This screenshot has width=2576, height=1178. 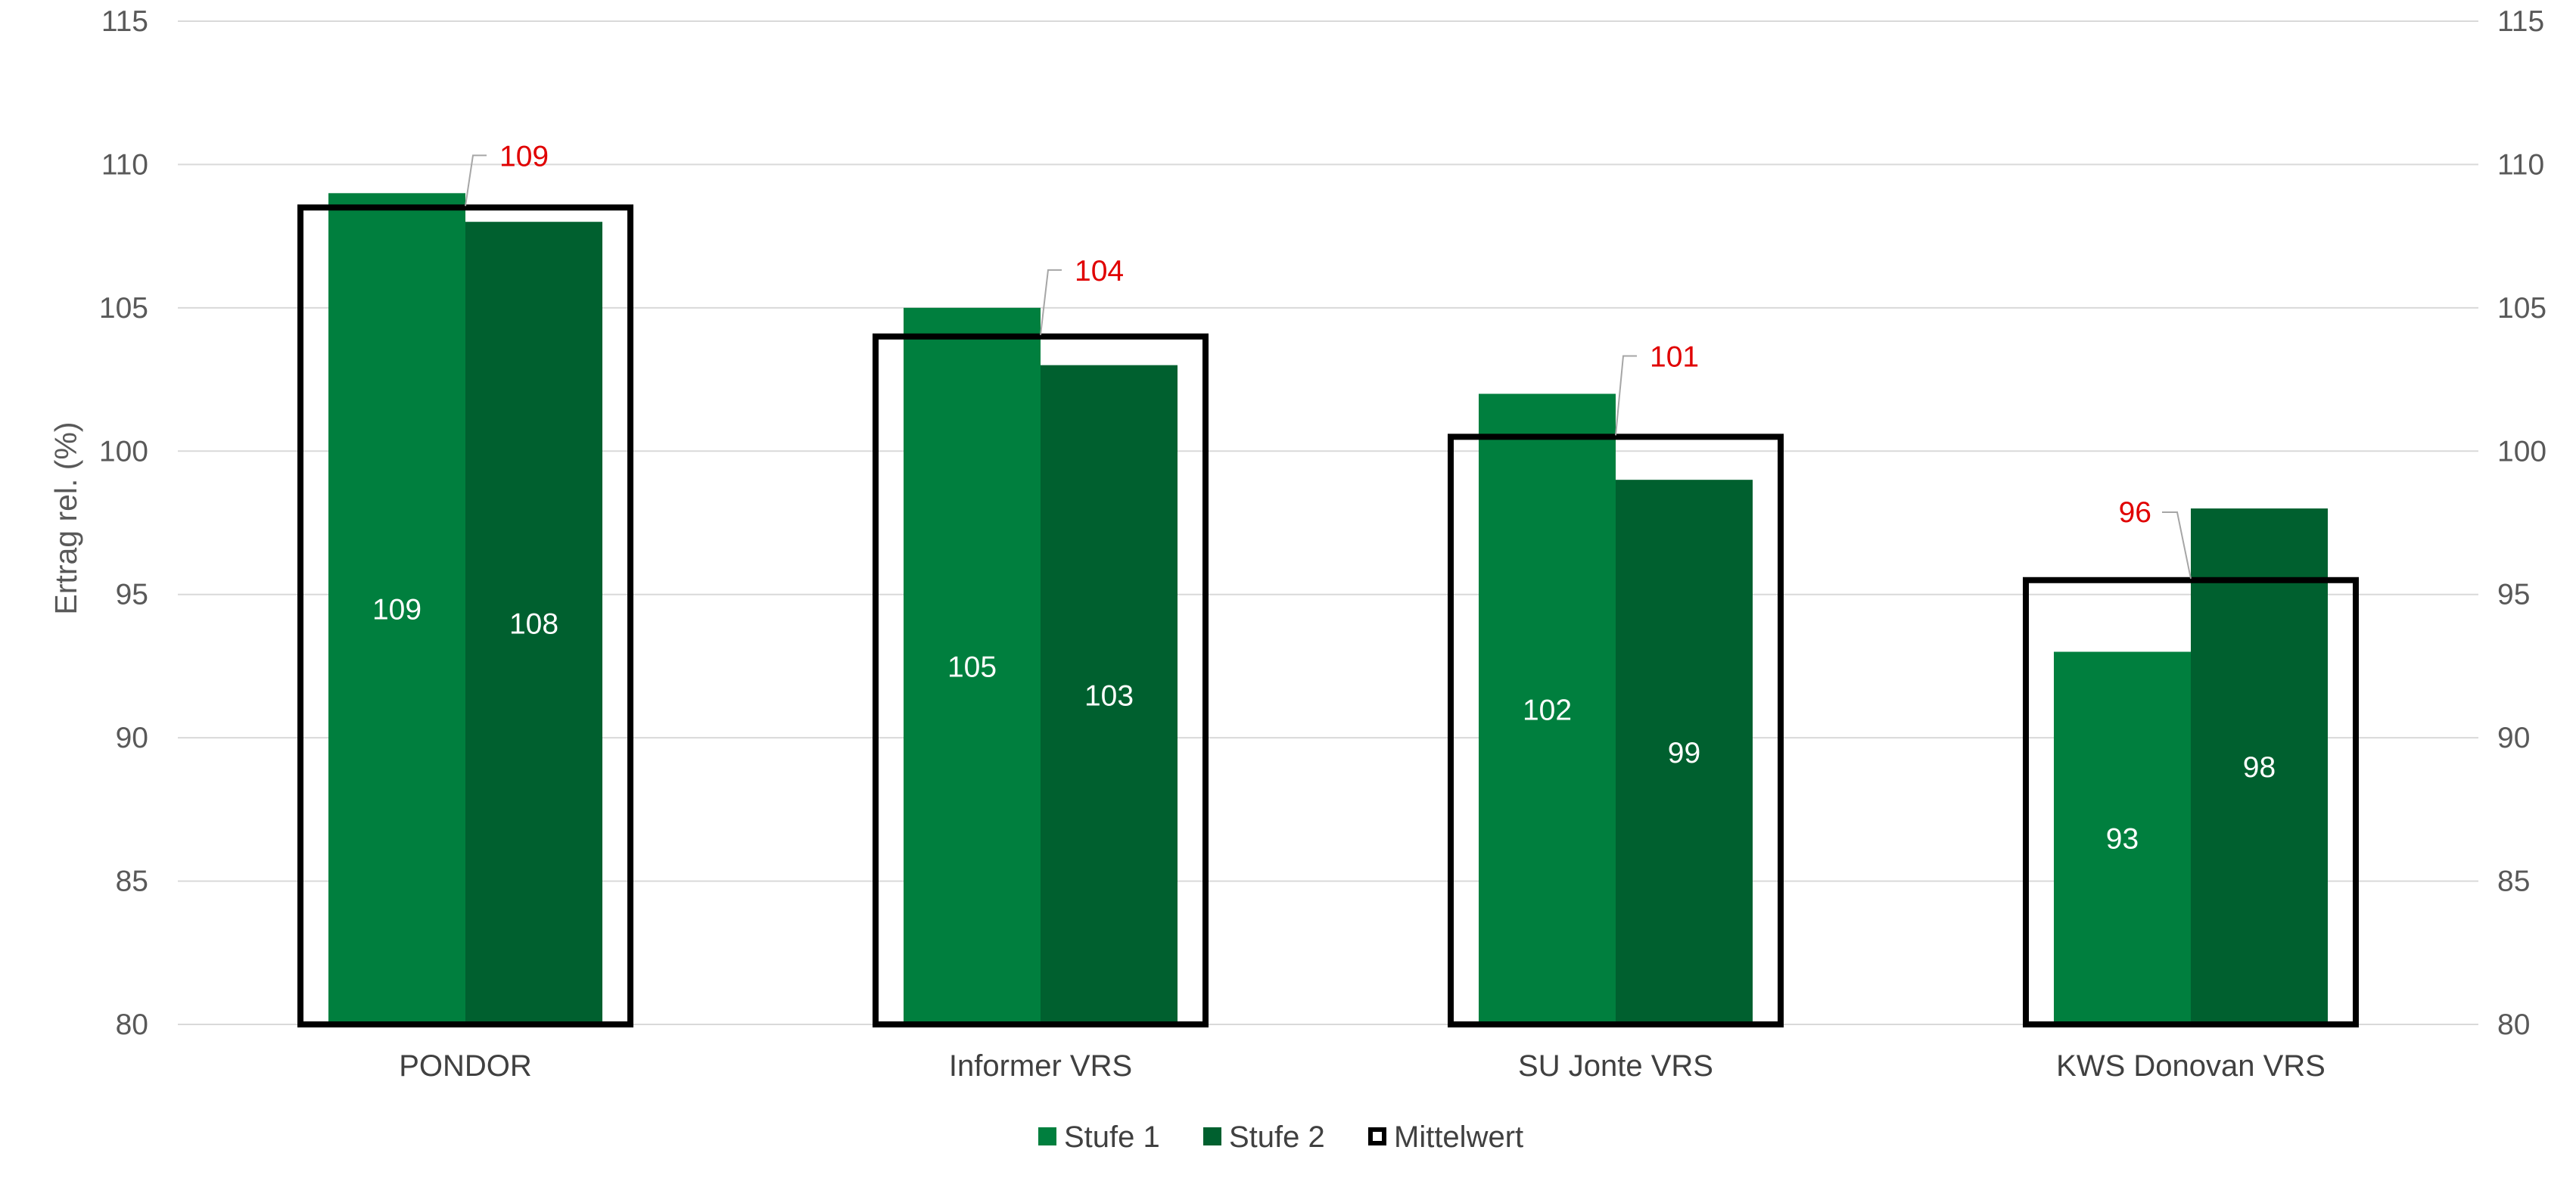 I want to click on y-tick-right-110: 110, so click(x=2520, y=164).